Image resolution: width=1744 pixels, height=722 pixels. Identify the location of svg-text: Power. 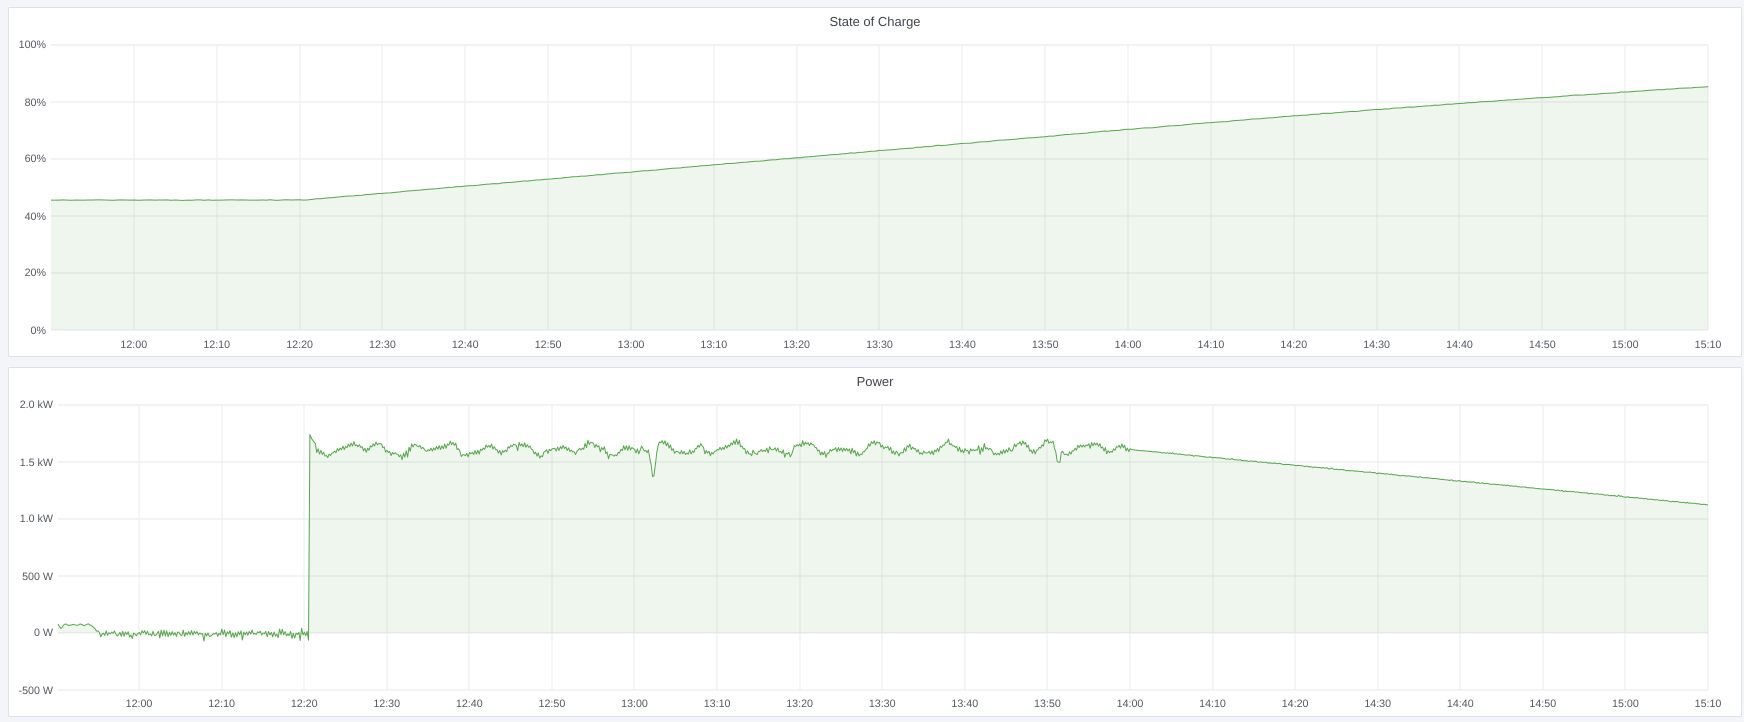
(876, 381).